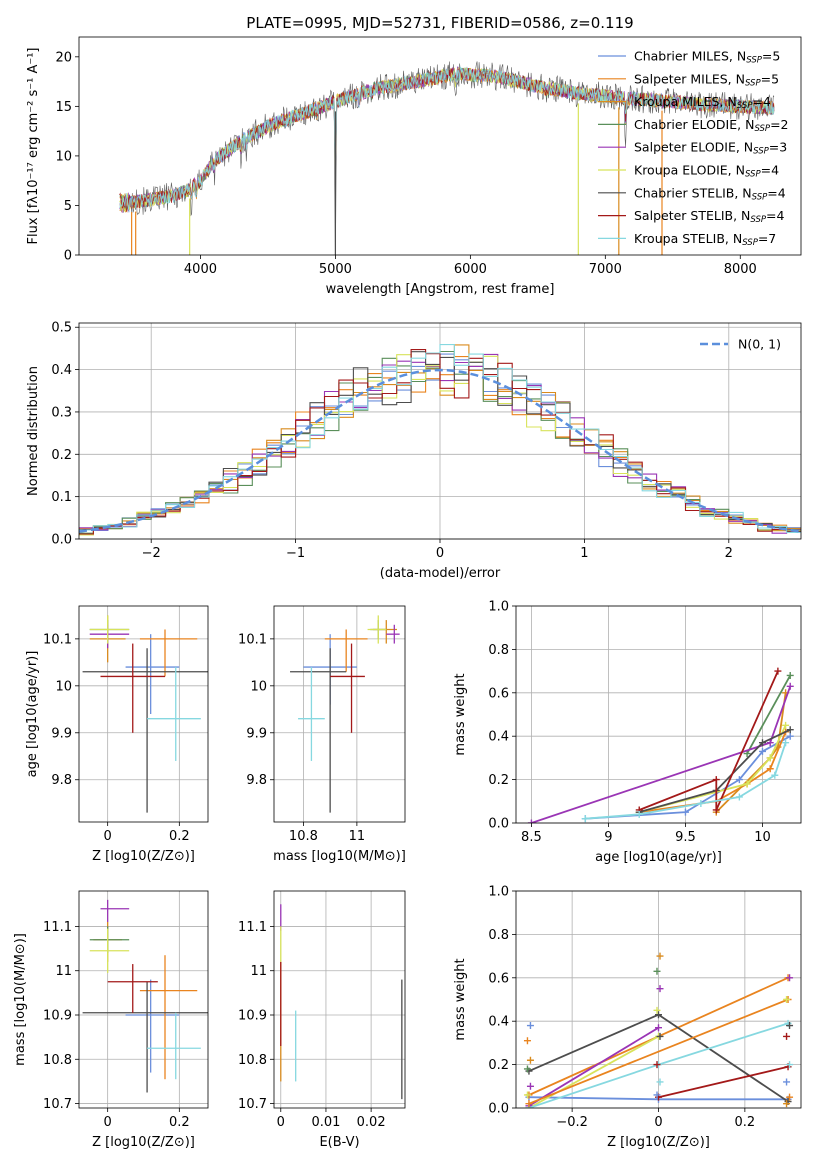  What do you see at coordinates (61, 780) in the screenshot?
I see `y-tick-label: 9.8` at bounding box center [61, 780].